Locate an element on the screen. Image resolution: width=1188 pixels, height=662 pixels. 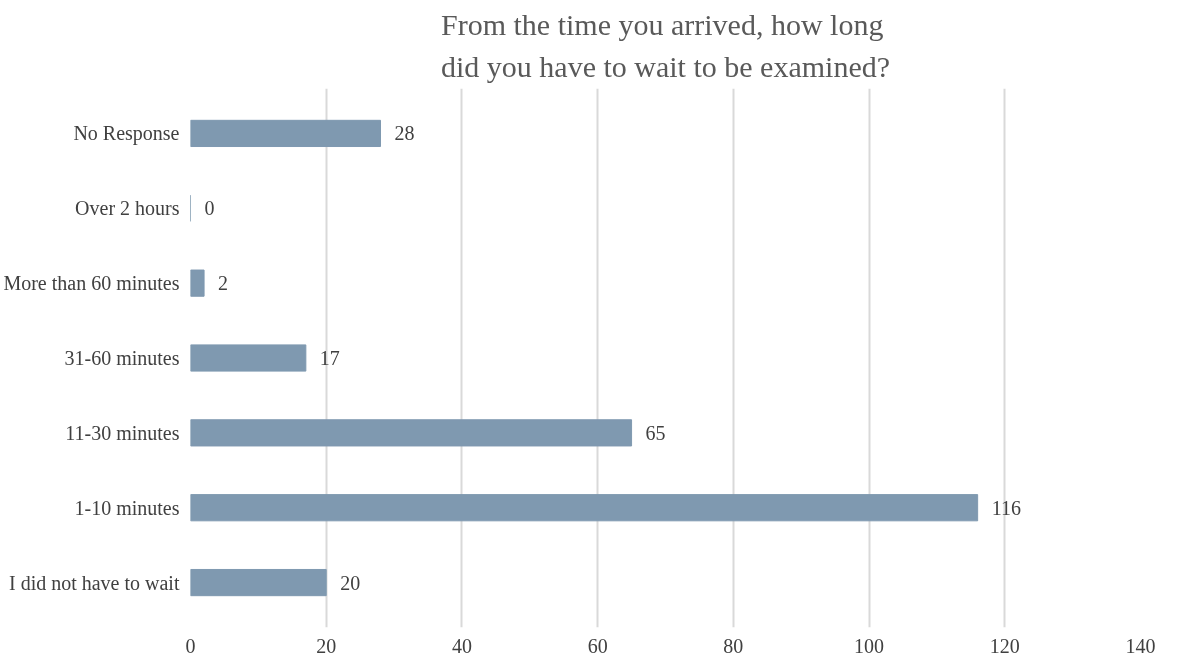
data-label: 2 is located at coordinates (223, 283).